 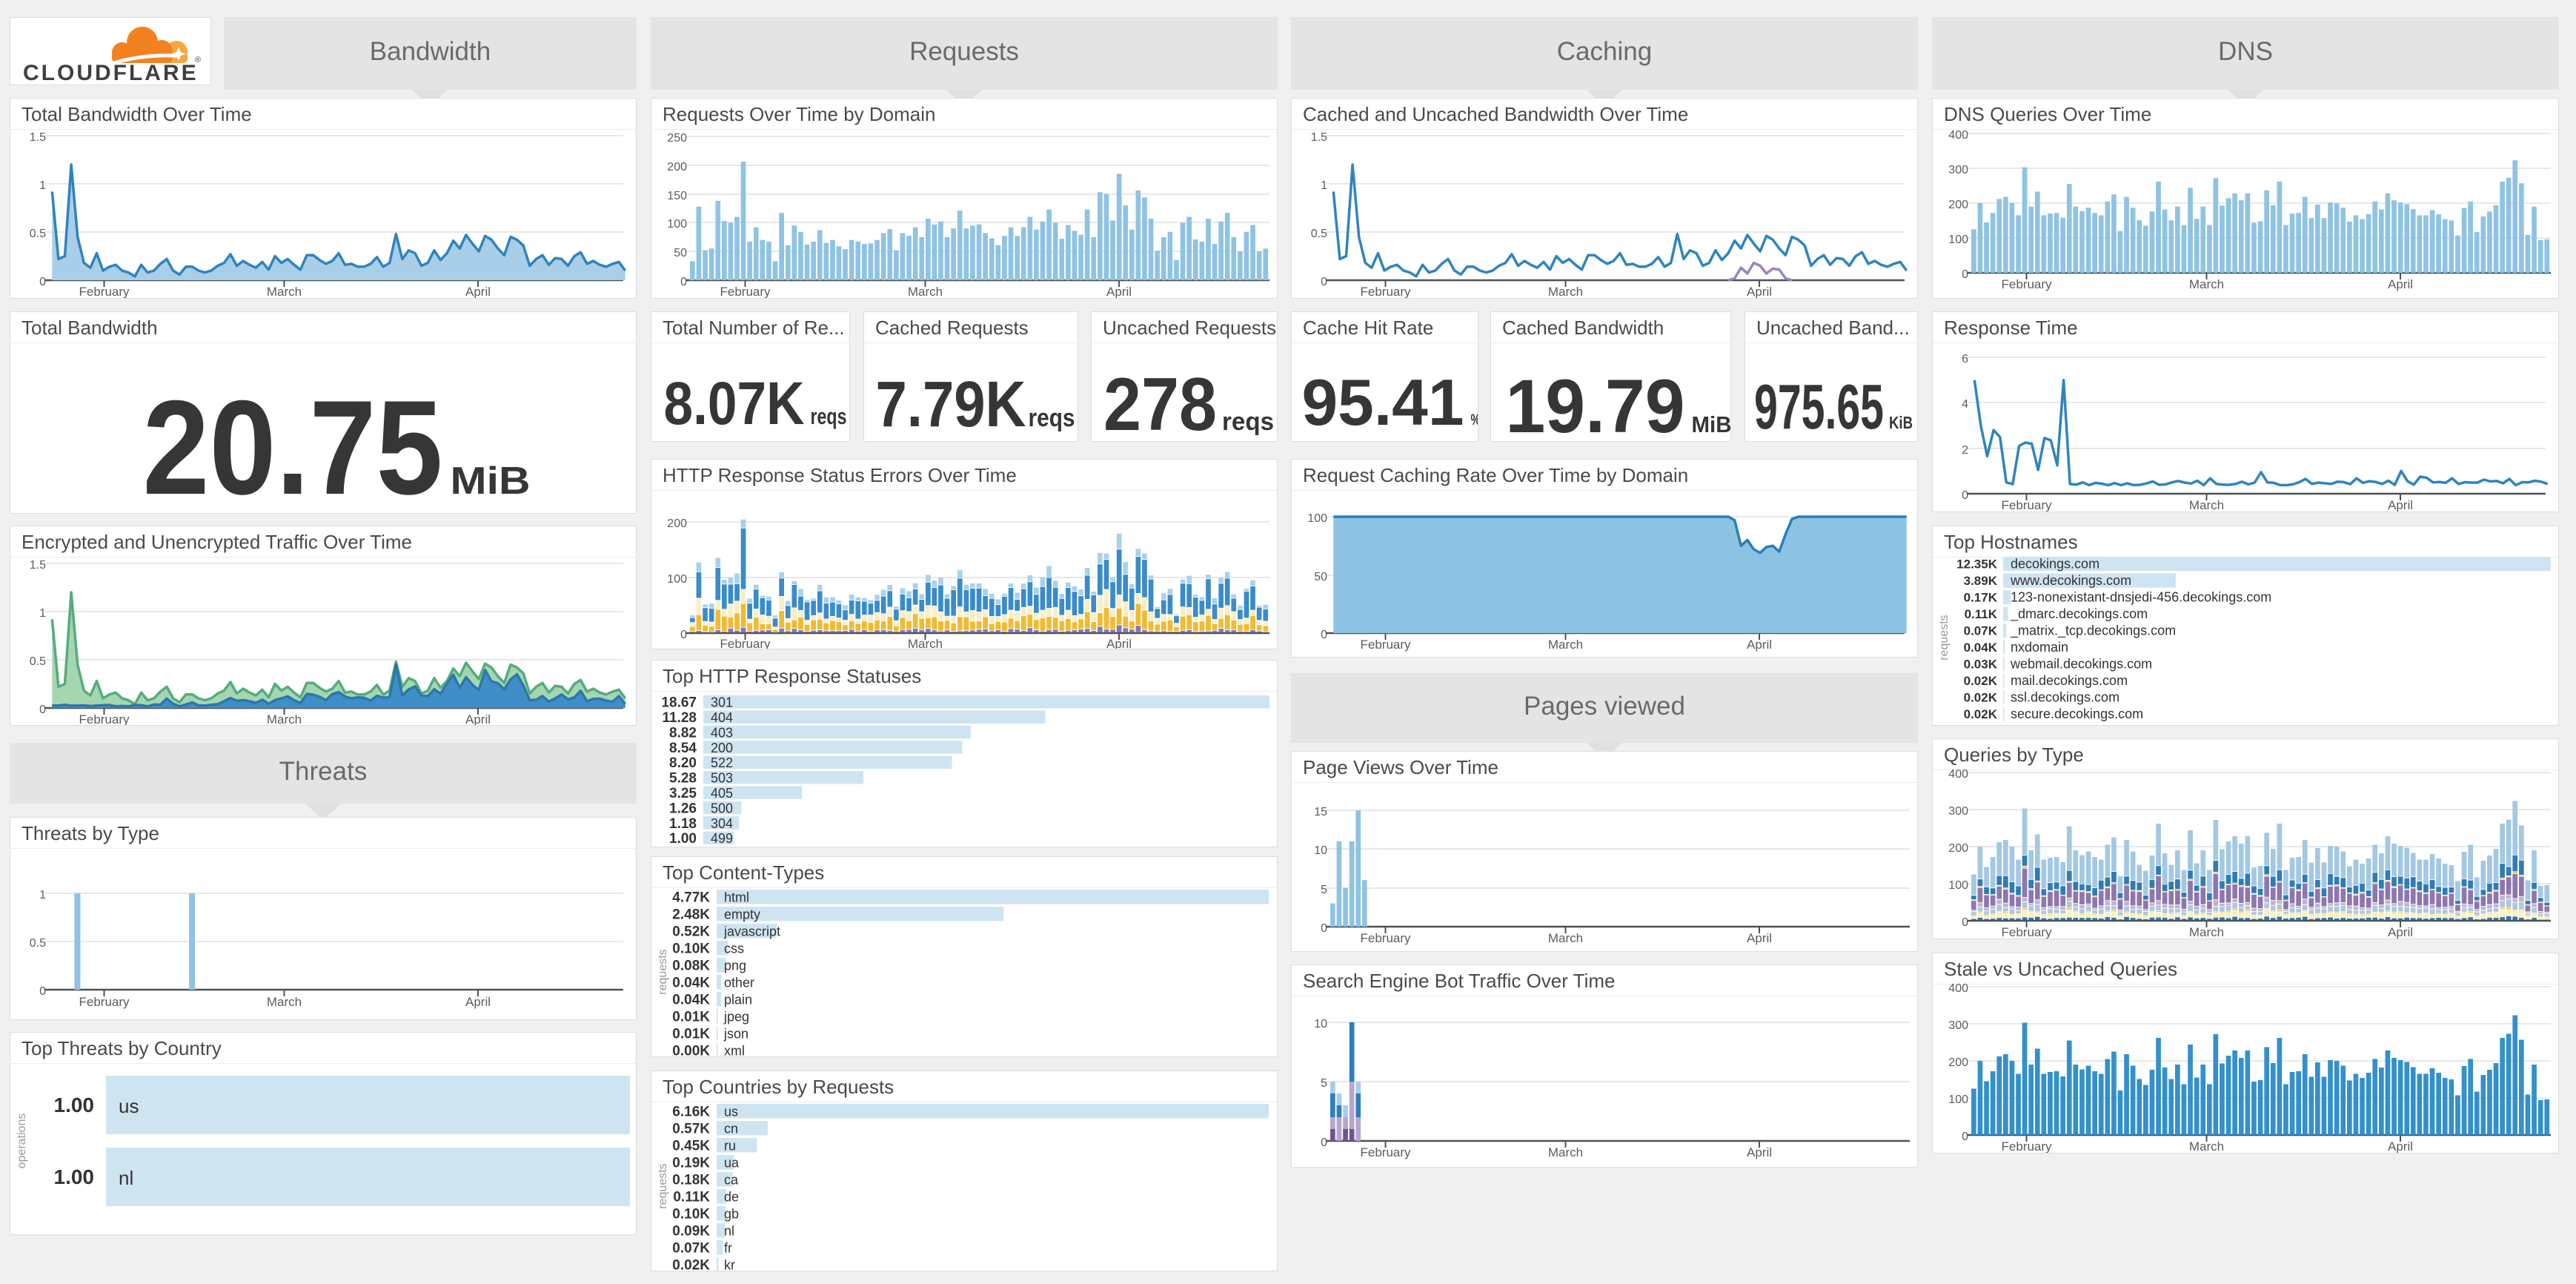 I want to click on svg-text: 0.01K, so click(x=691, y=1034).